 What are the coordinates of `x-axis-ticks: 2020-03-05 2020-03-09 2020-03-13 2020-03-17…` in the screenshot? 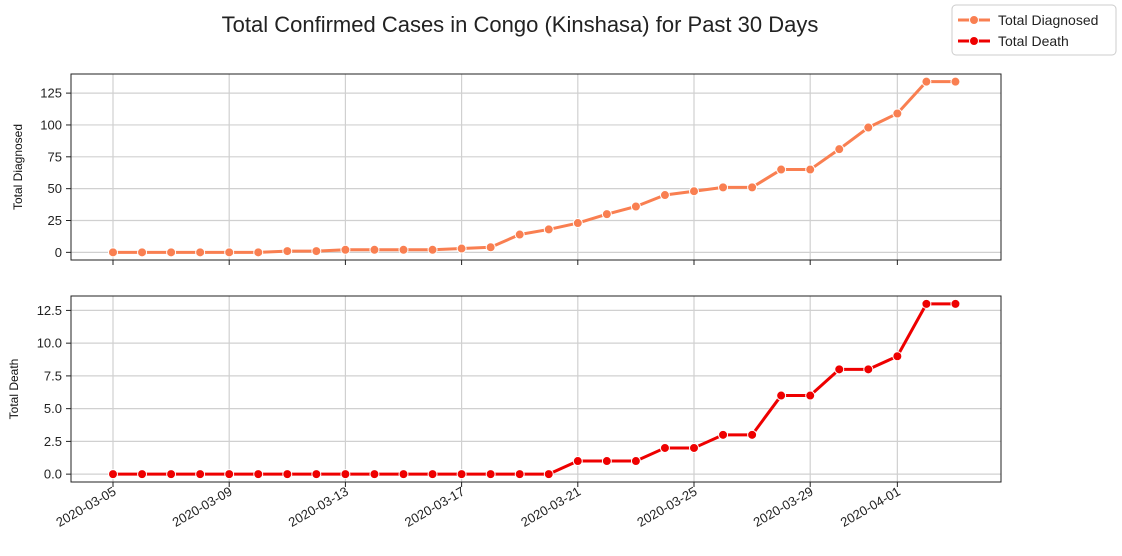 It's located at (477, 507).